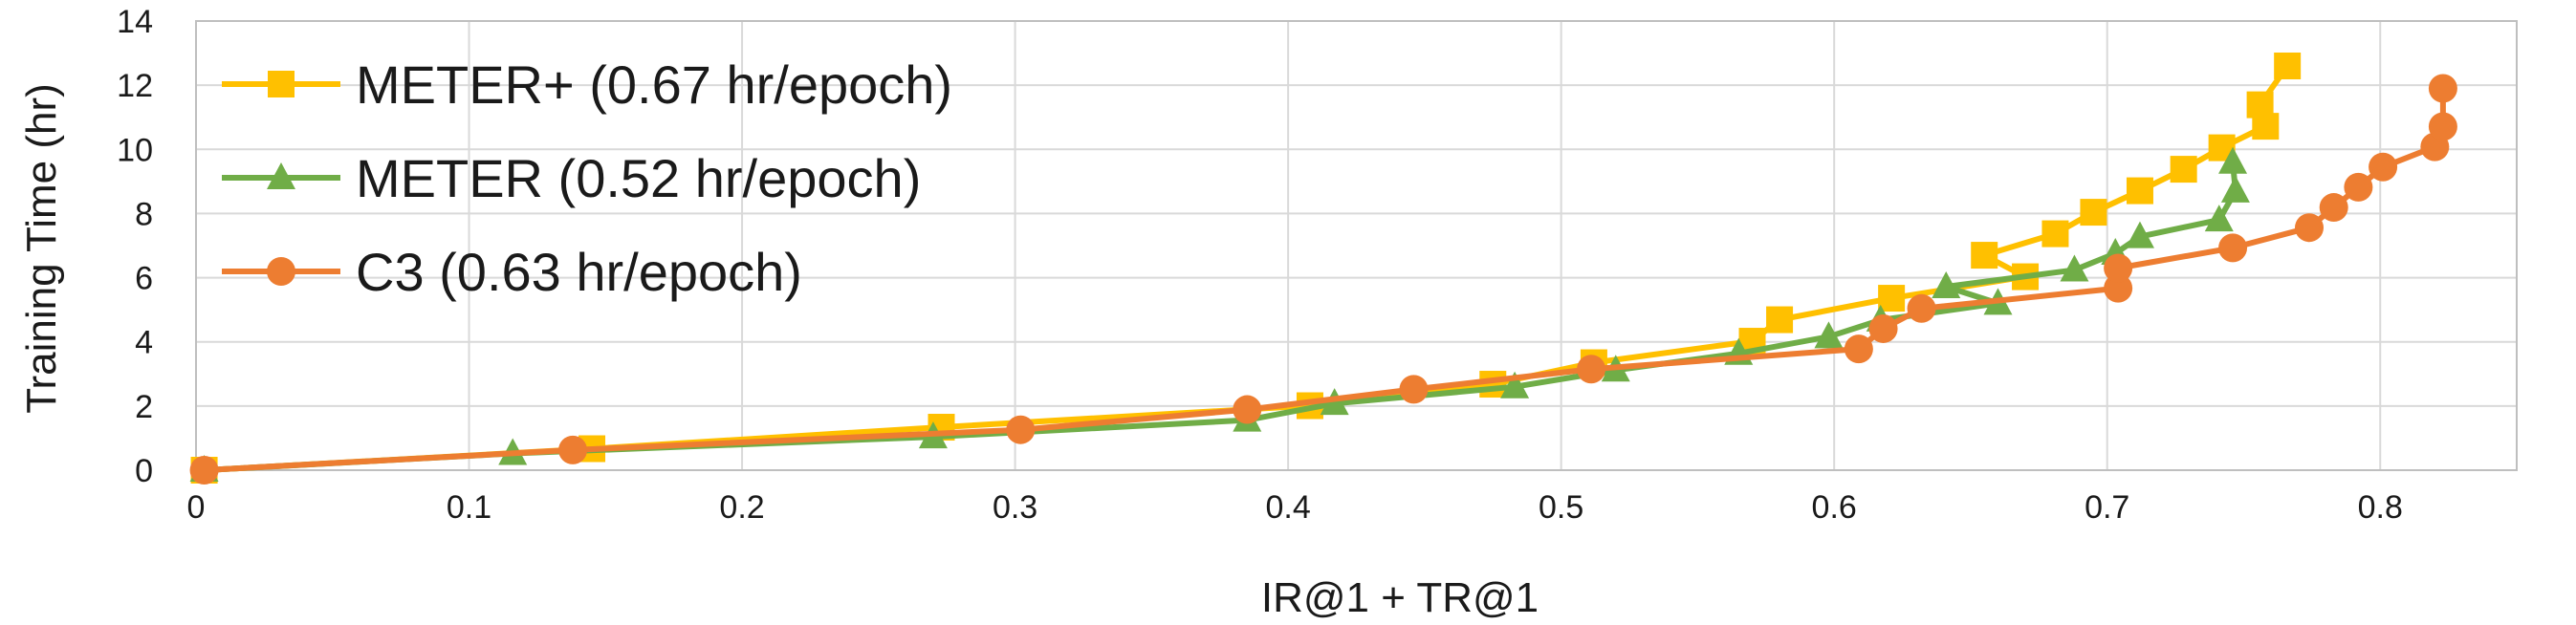  I want to click on y-tick-label: 10, so click(135, 150).